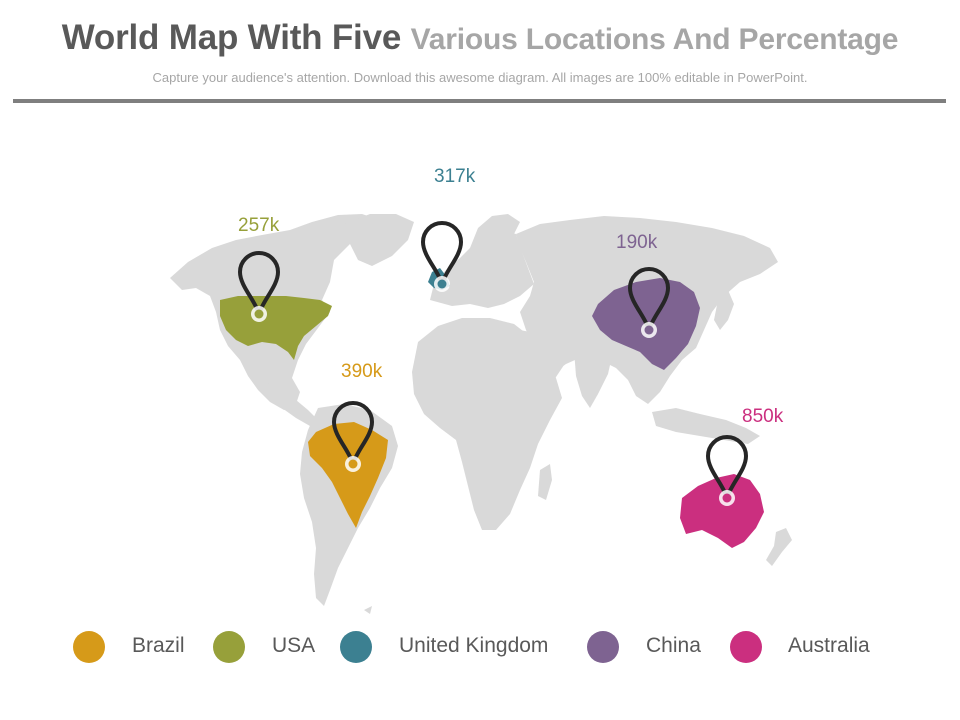 This screenshot has height=720, width=960. I want to click on title-rest: Various Locations And Percentage, so click(654, 39).